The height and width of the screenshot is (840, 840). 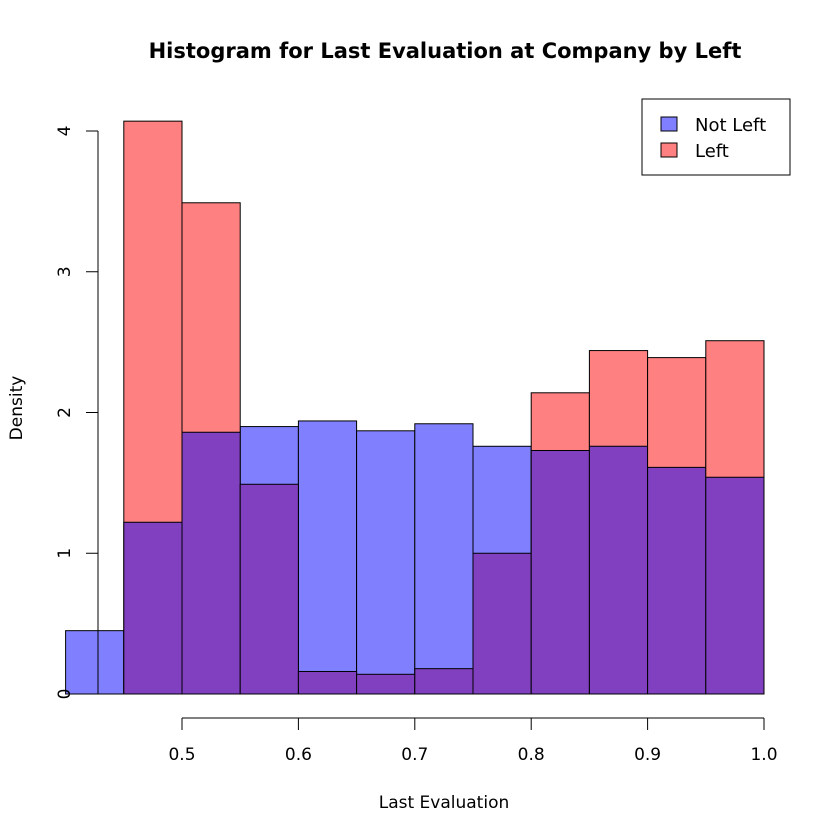 What do you see at coordinates (65, 271) in the screenshot?
I see `y-tick-label-3: 3` at bounding box center [65, 271].